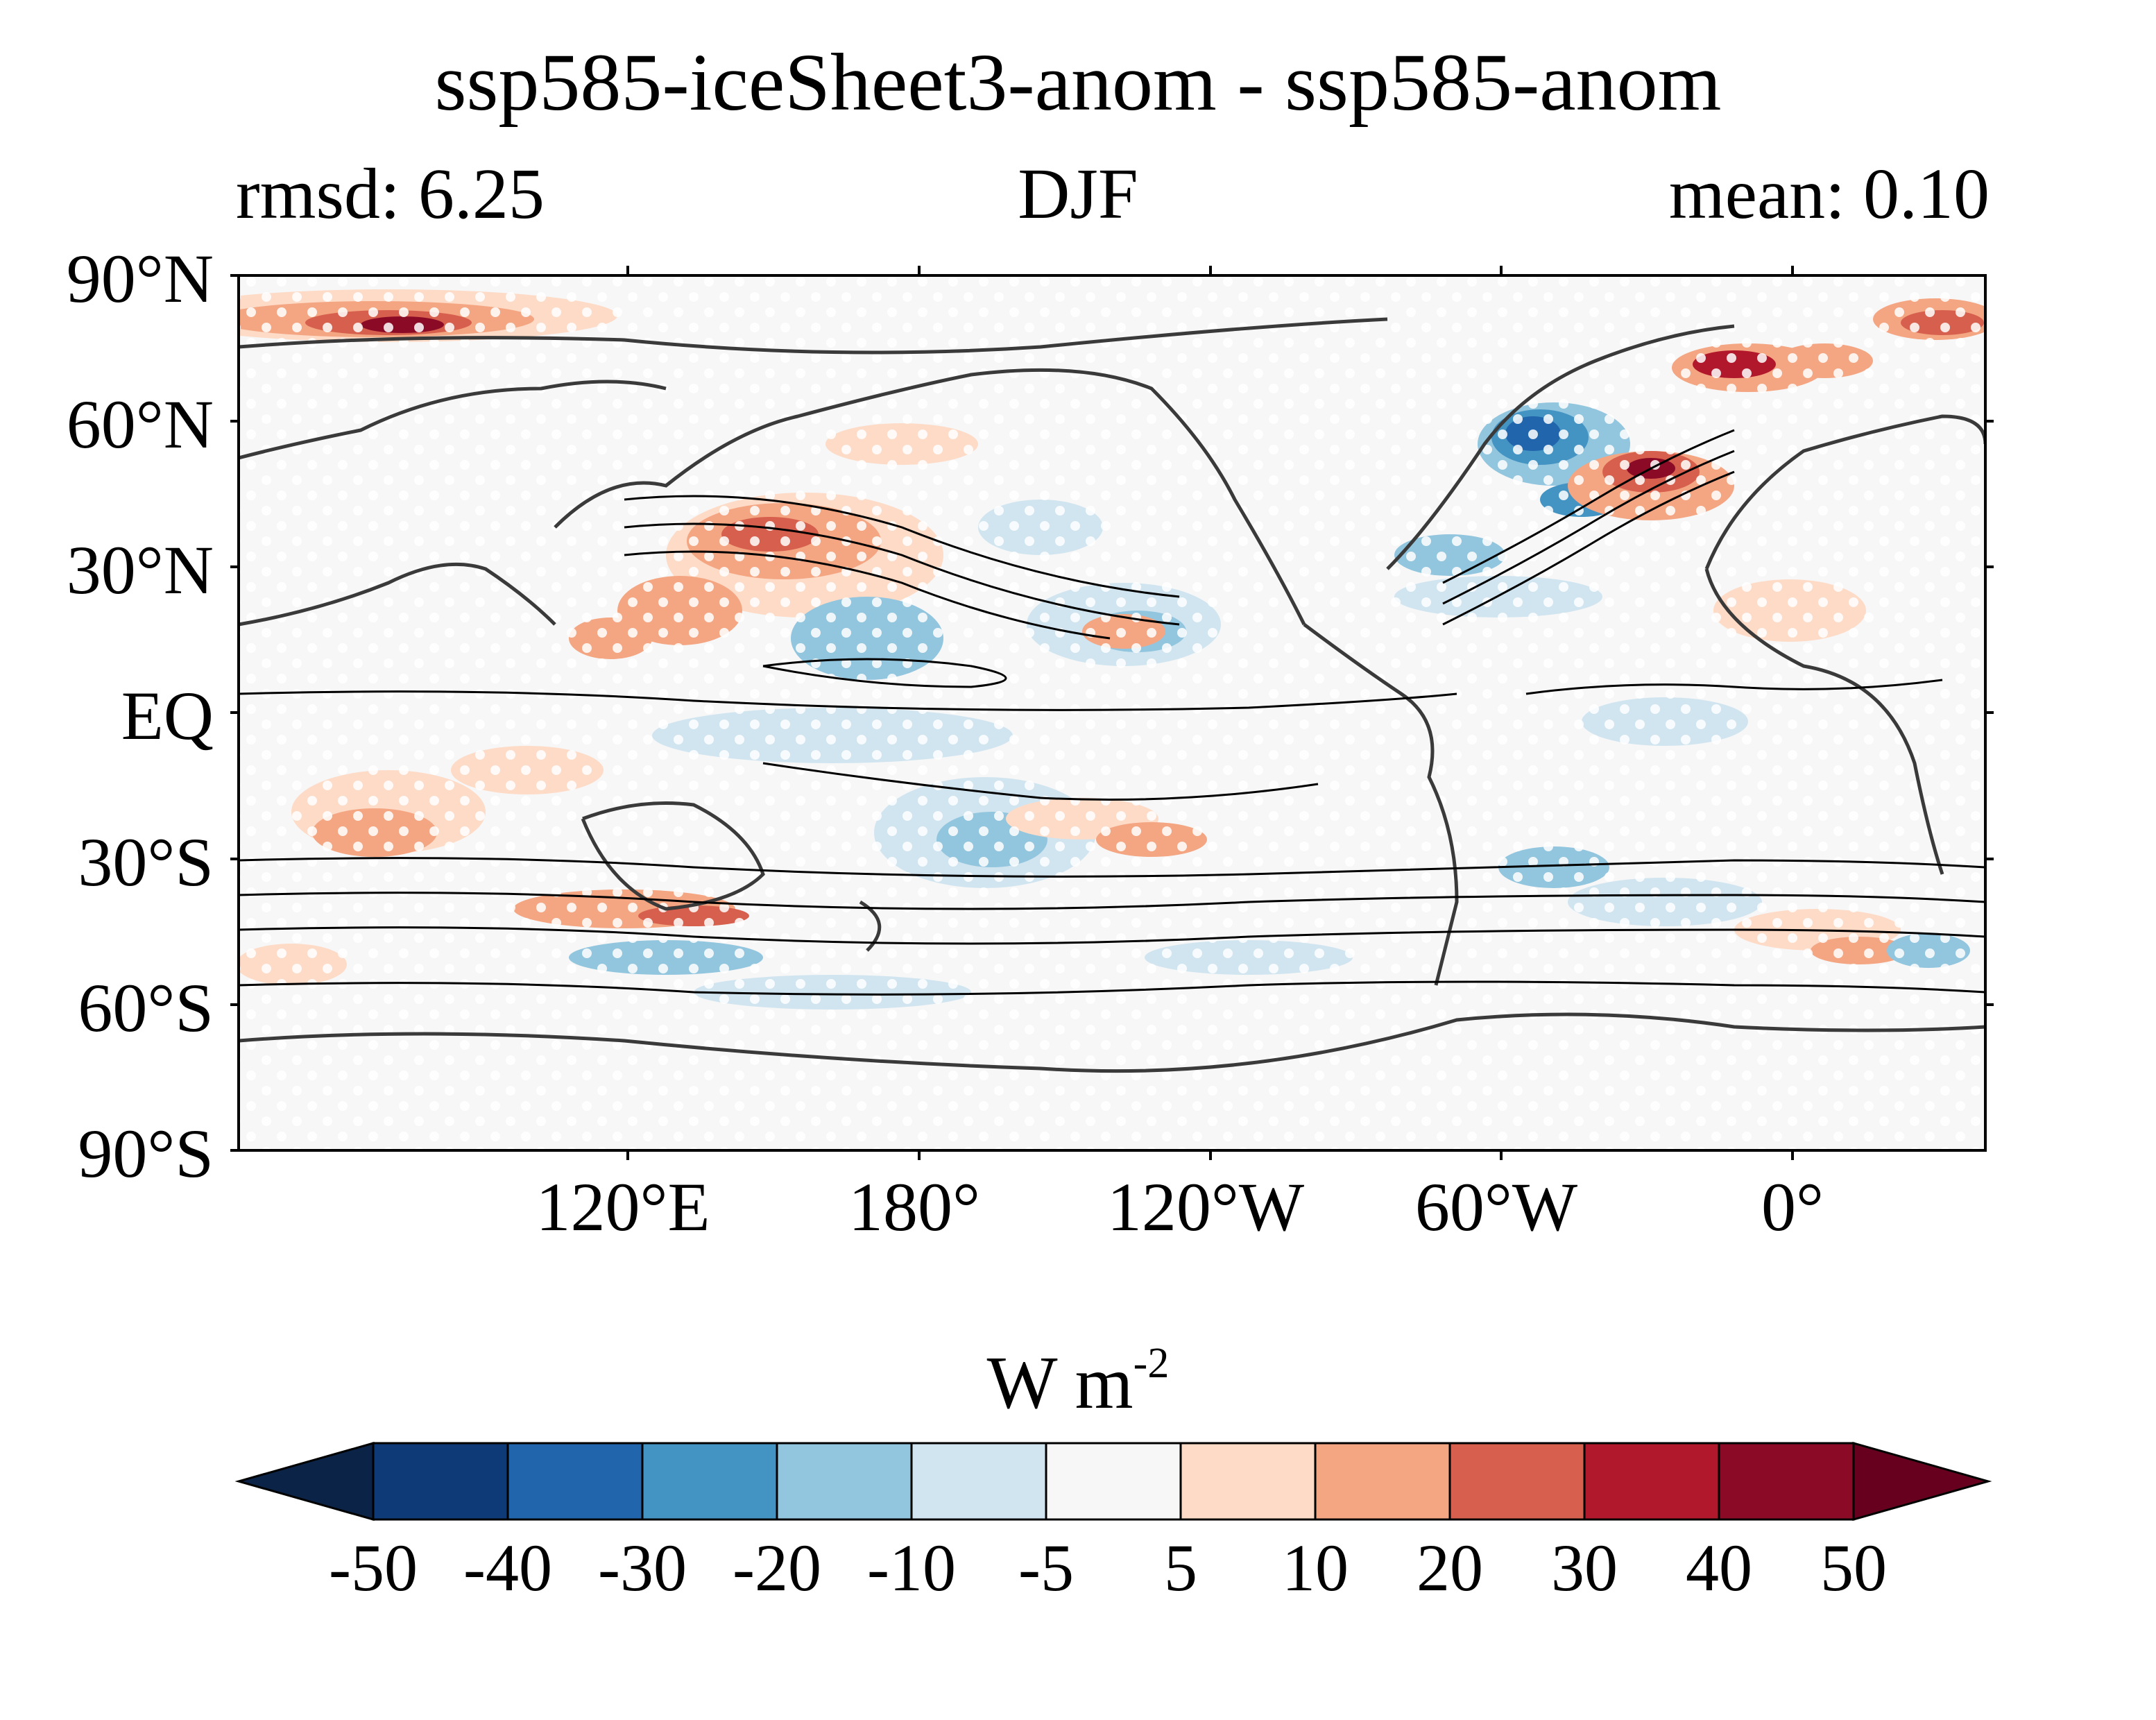 The image size is (2156, 1720). Describe the element at coordinates (911, 1568) in the screenshot. I see `cb-tick: -10` at that location.